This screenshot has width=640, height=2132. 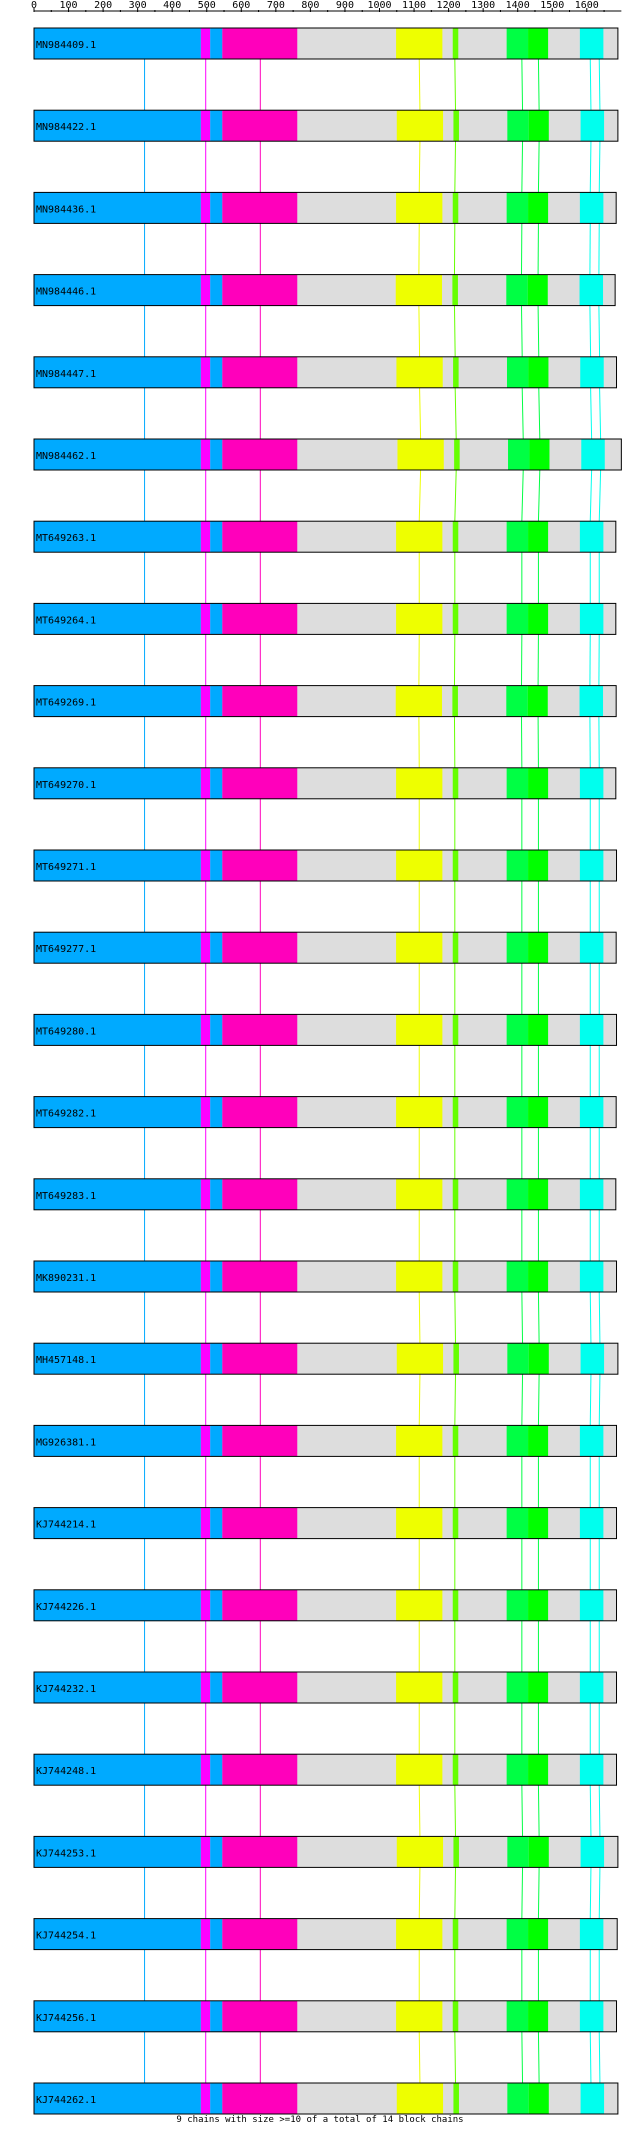 I want to click on sequence-label: KJ744254.1, so click(x=66, y=1936).